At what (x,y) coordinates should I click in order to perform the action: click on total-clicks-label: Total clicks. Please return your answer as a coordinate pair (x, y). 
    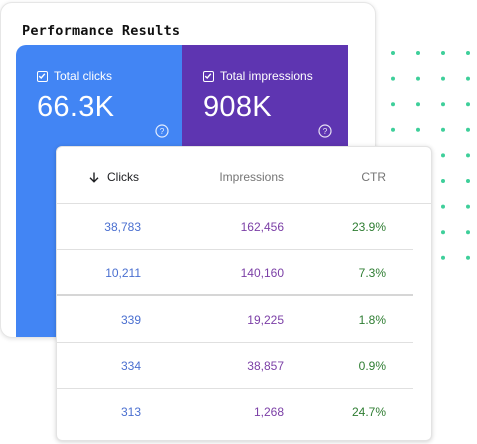
    Looking at the image, I should click on (83, 76).